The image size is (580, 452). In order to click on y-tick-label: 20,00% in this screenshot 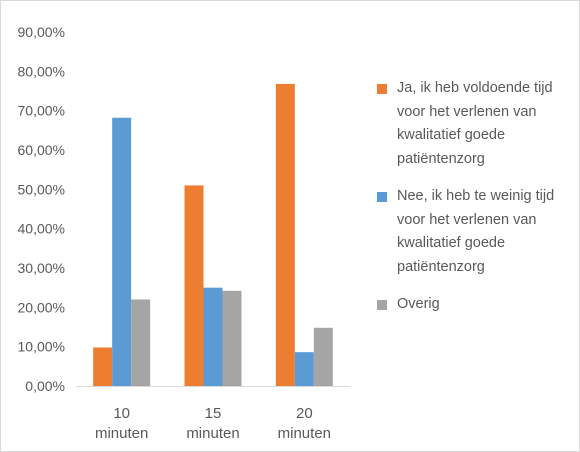, I will do `click(41, 307)`.